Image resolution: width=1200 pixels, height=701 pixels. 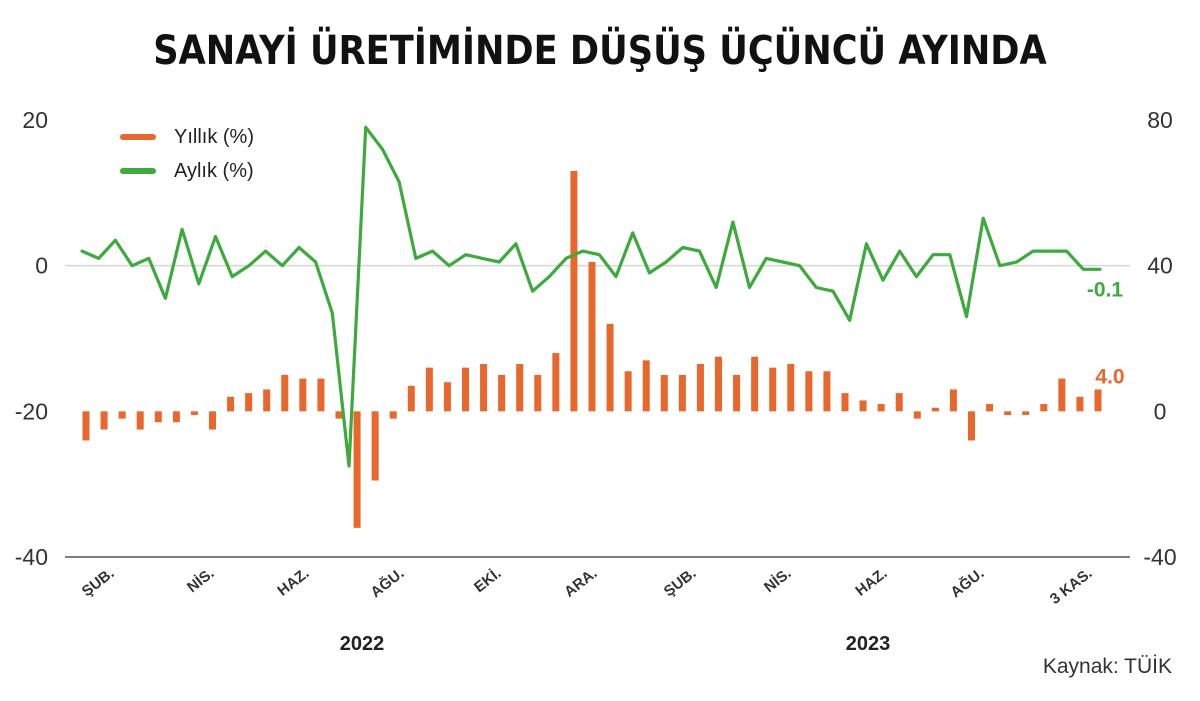 I want to click on legend-item-yillik: Yıllık (%), so click(x=187, y=137).